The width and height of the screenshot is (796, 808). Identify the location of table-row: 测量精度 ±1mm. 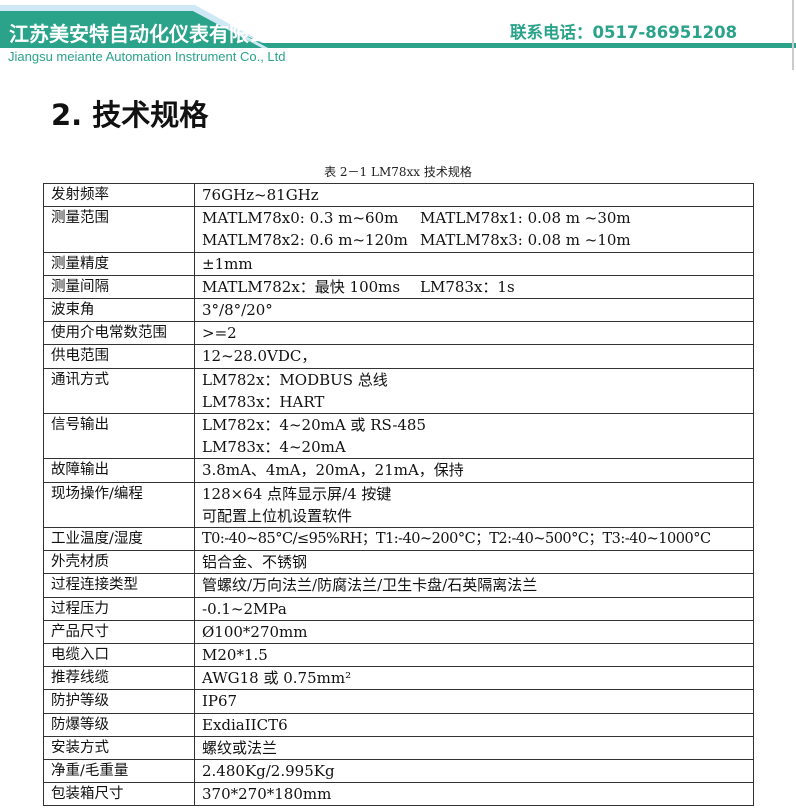
(398, 263).